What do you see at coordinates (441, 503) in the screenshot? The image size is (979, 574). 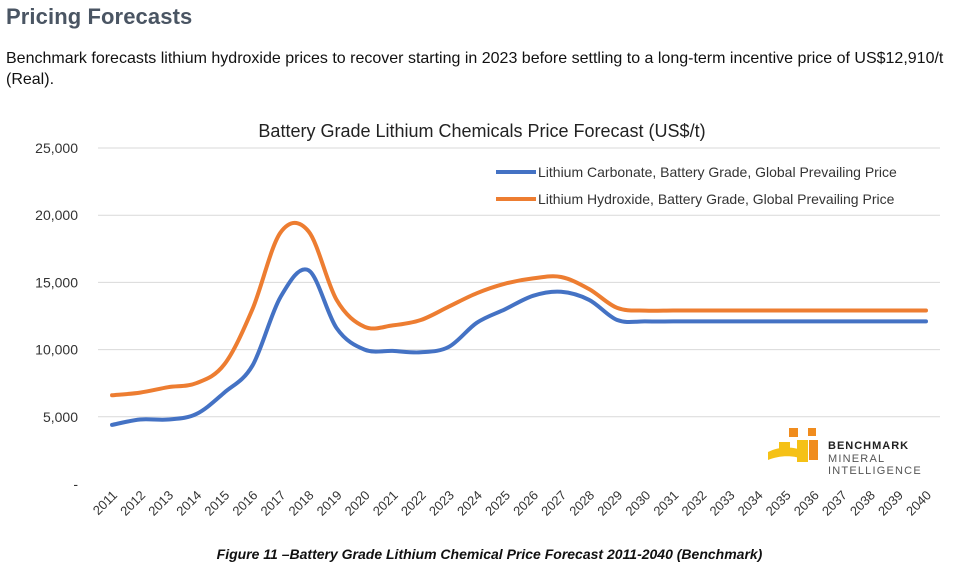 I see `x-tick-label: 2023` at bounding box center [441, 503].